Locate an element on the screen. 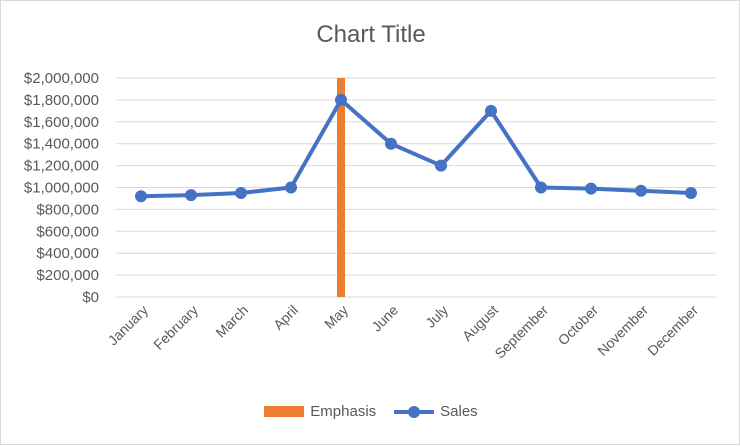  x-tick-label: October is located at coordinates (578, 325).